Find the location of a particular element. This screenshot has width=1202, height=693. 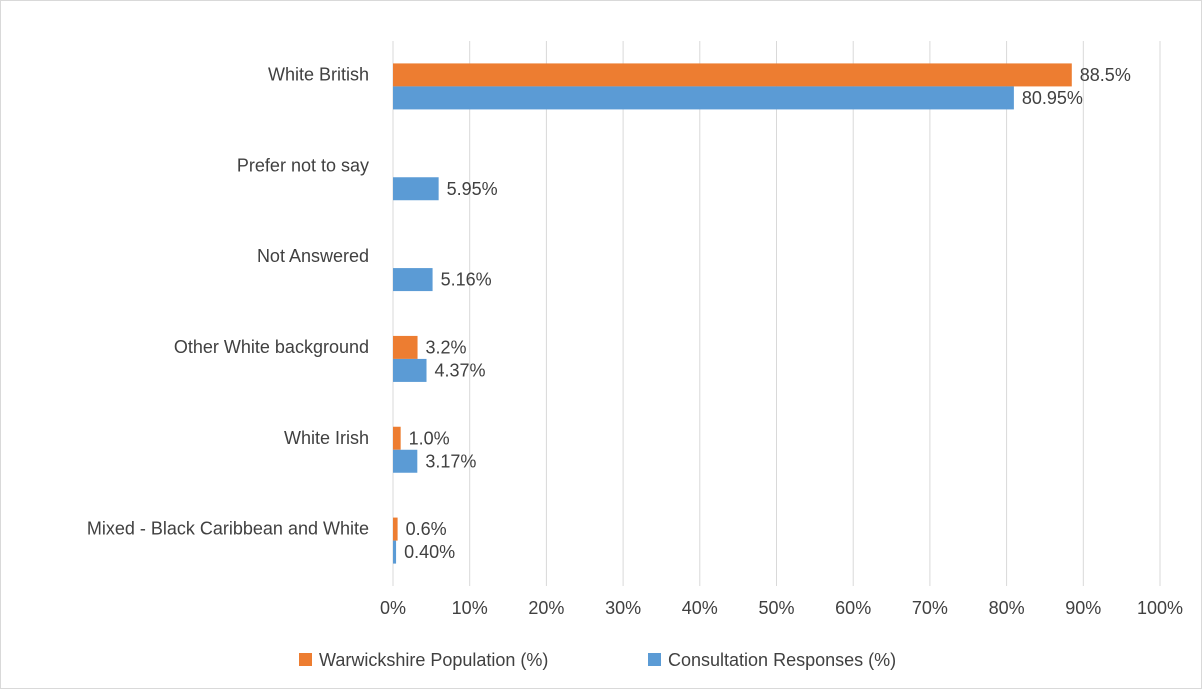

x-tick-label: 10% is located at coordinates (470, 608).